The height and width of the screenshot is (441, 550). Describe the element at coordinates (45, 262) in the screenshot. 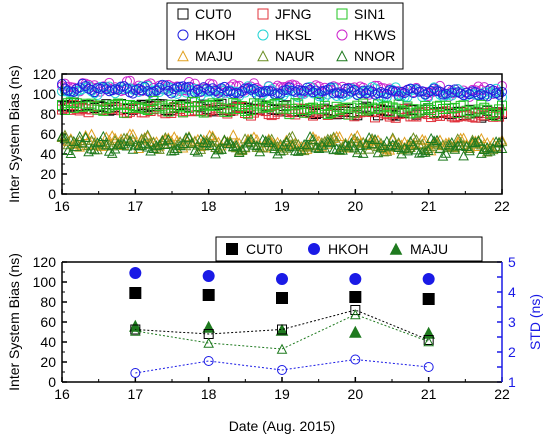

I see `y-tick-label: 120` at that location.